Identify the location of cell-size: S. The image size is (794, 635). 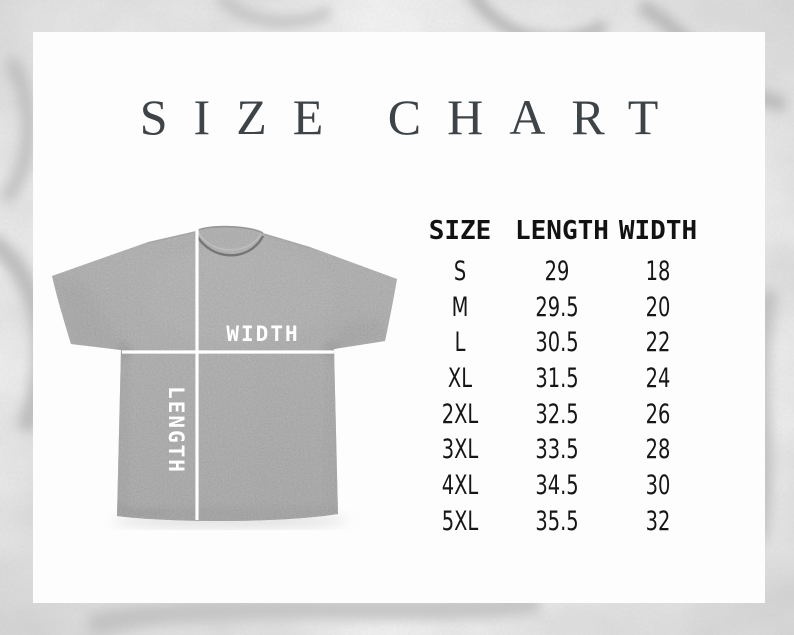
(460, 271).